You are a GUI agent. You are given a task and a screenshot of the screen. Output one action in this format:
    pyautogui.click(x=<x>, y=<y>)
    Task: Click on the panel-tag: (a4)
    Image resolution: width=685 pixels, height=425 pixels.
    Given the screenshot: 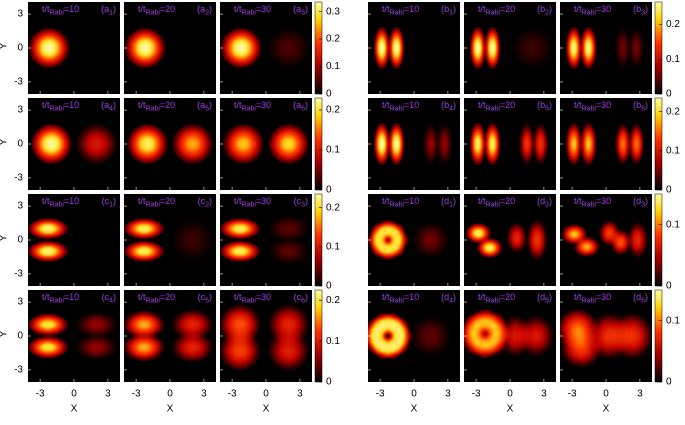 What is the action you would take?
    pyautogui.click(x=108, y=106)
    